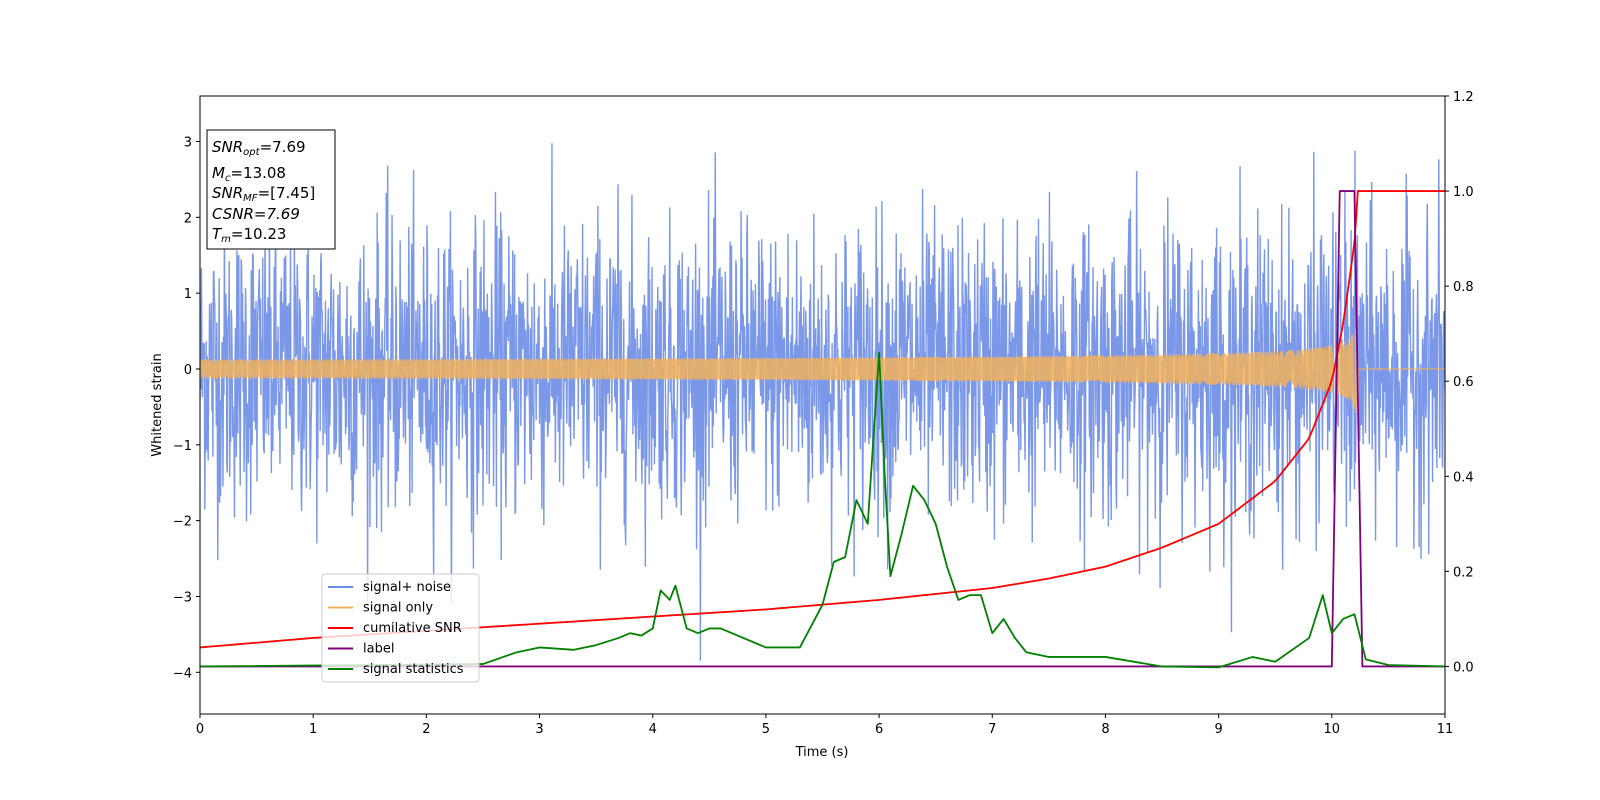 Image resolution: width=1600 pixels, height=800 pixels. What do you see at coordinates (766, 729) in the screenshot?
I see `x-tick-label: 5` at bounding box center [766, 729].